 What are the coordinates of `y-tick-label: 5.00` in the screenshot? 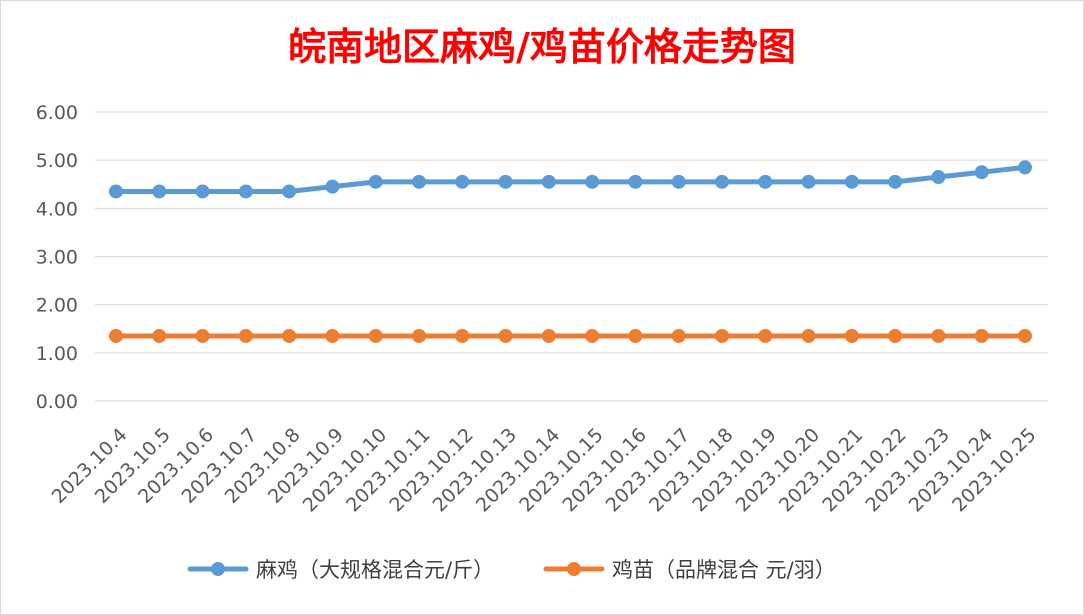 It's located at (57, 161).